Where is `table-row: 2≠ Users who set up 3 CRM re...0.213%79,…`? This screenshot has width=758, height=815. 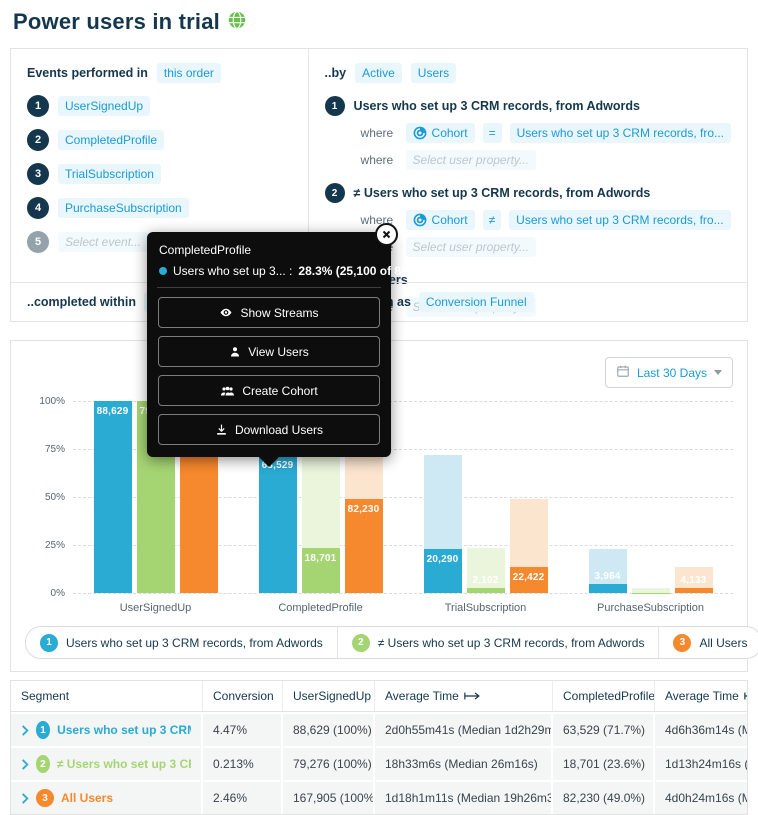
table-row: 2≠ Users who set up 3 CRM re...0.213%79,… is located at coordinates (379, 763).